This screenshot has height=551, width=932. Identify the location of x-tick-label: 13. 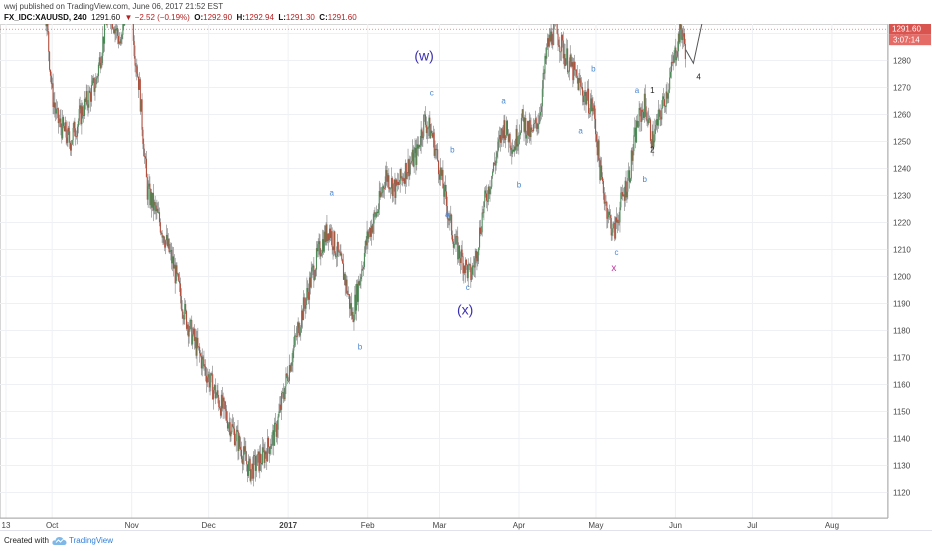
(6, 525).